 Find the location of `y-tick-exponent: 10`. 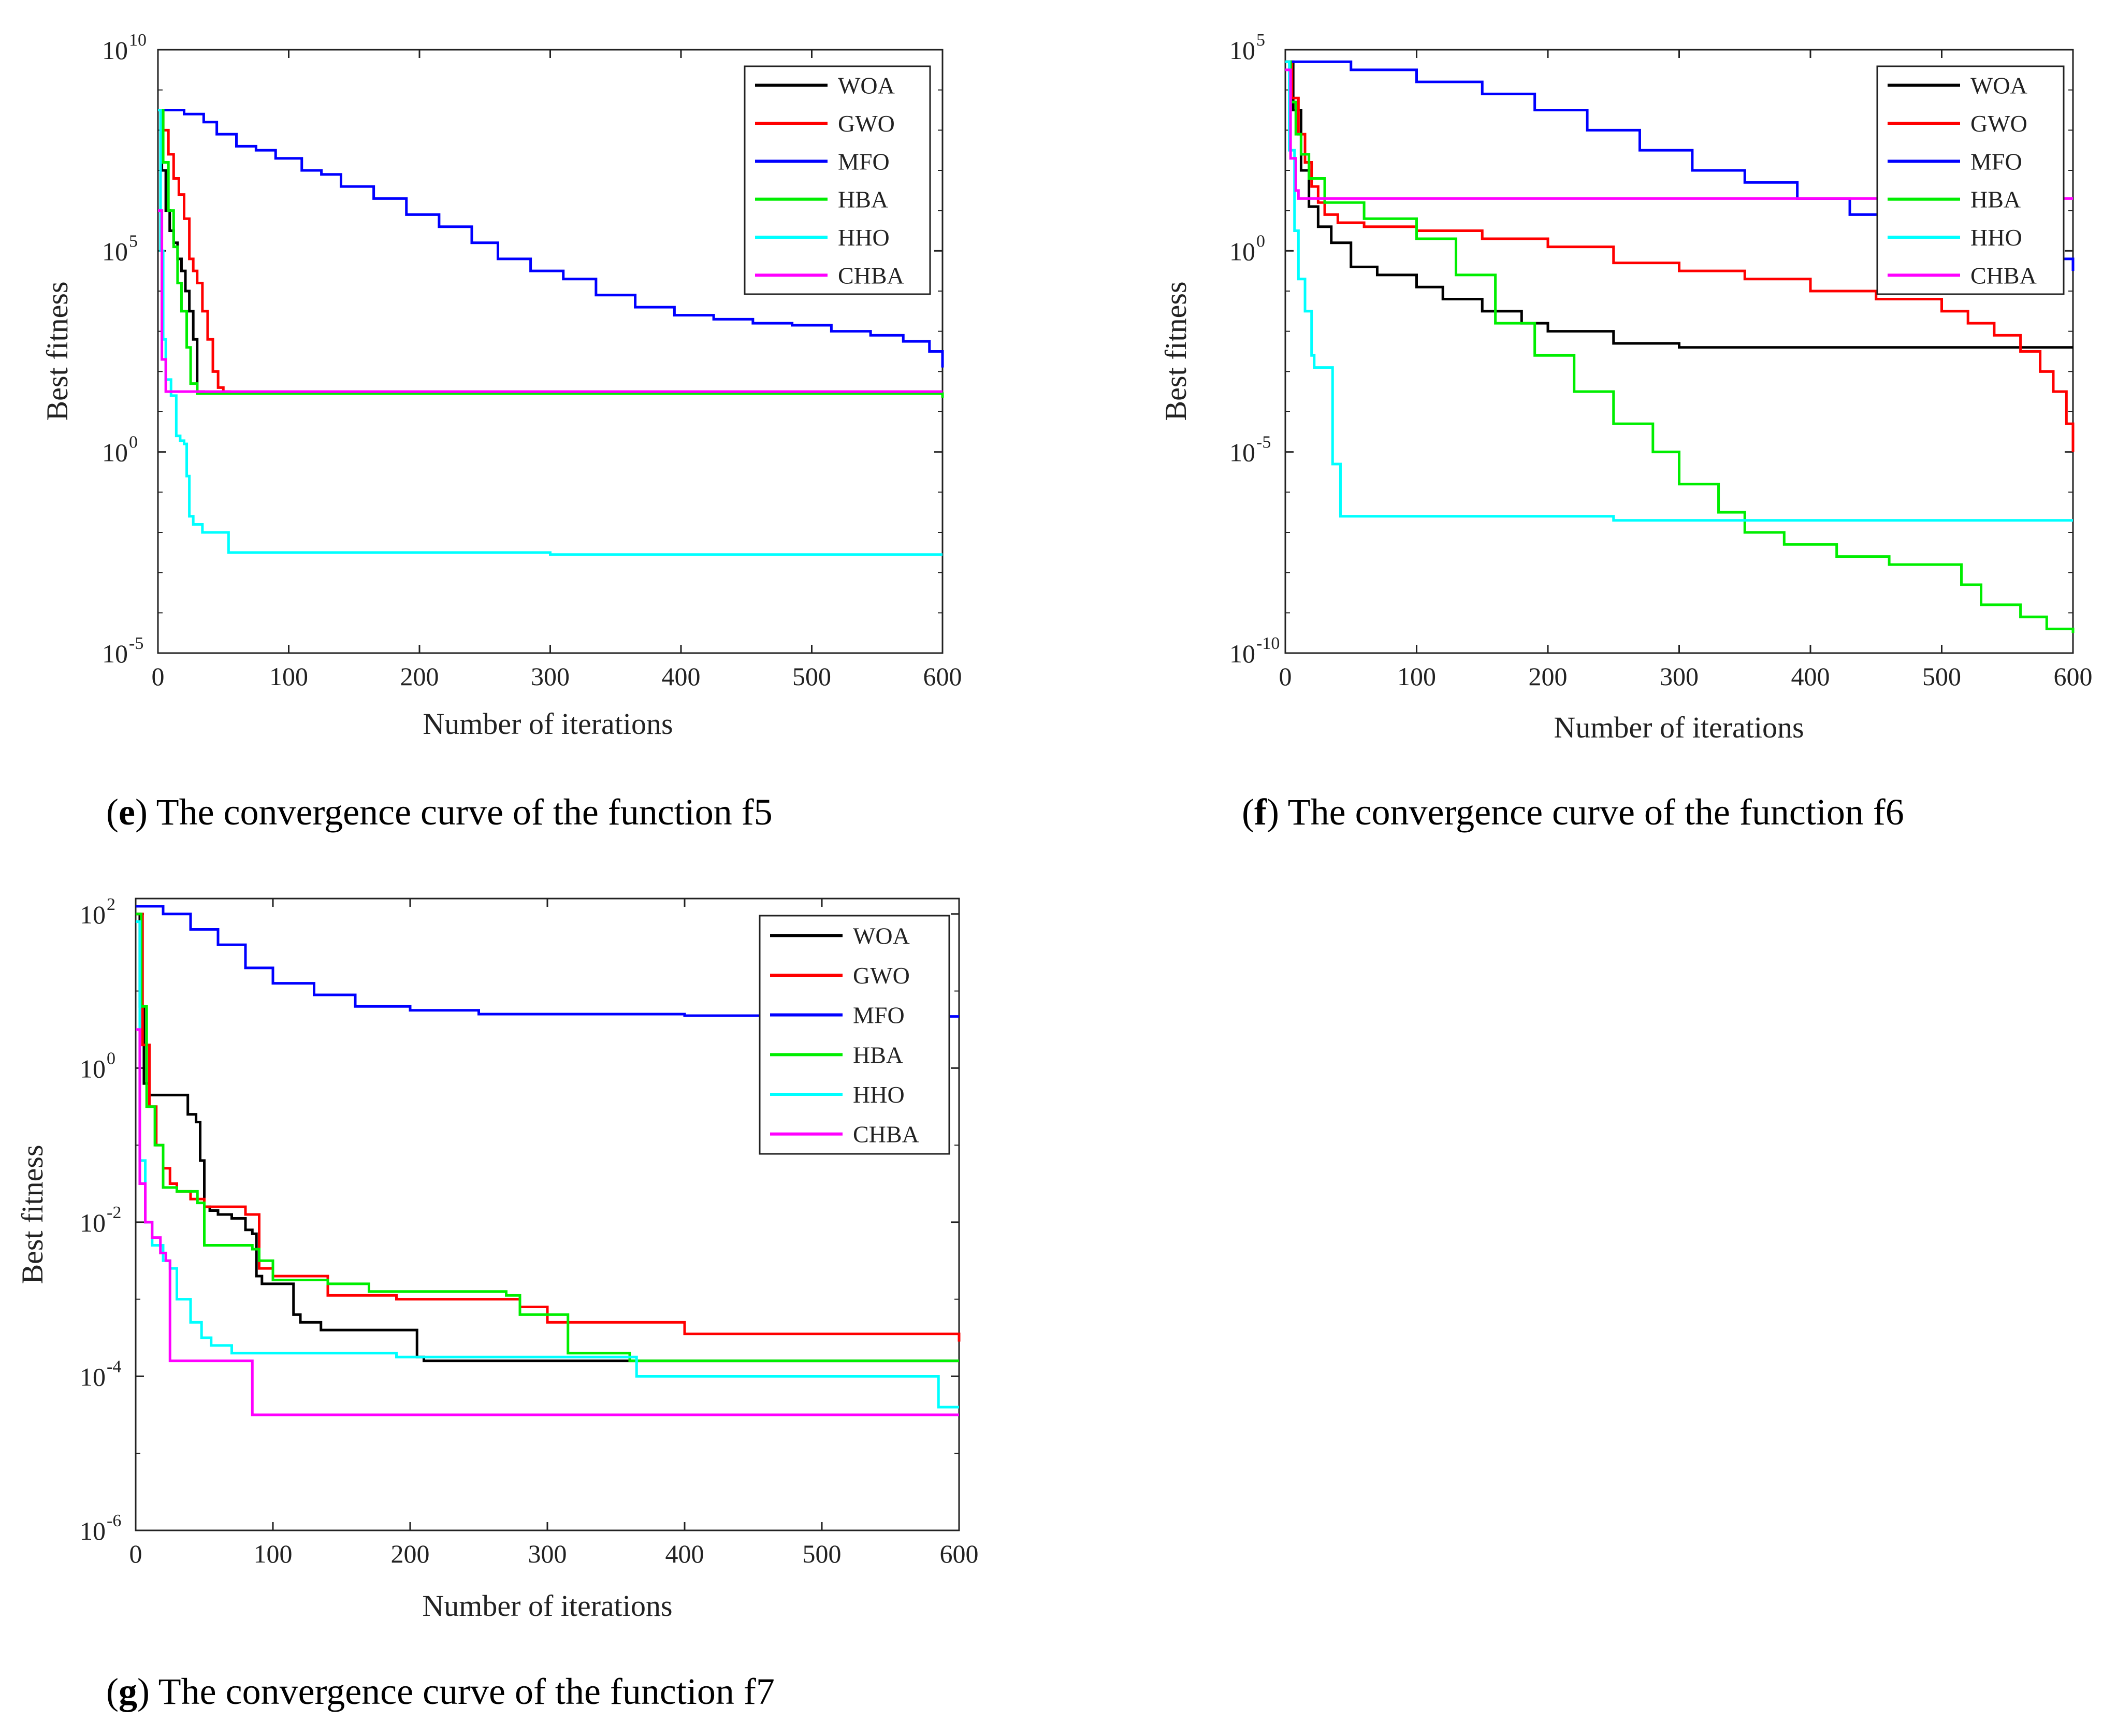

y-tick-exponent: 10 is located at coordinates (138, 40).